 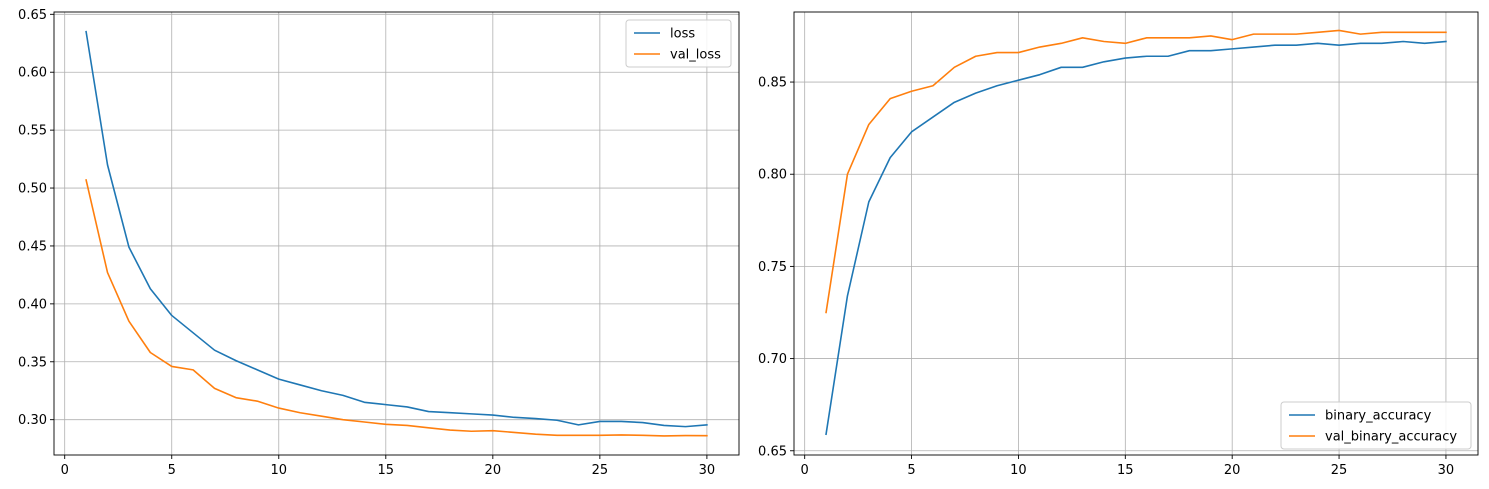 What do you see at coordinates (695, 55) in the screenshot?
I see `legend-label: val_loss` at bounding box center [695, 55].